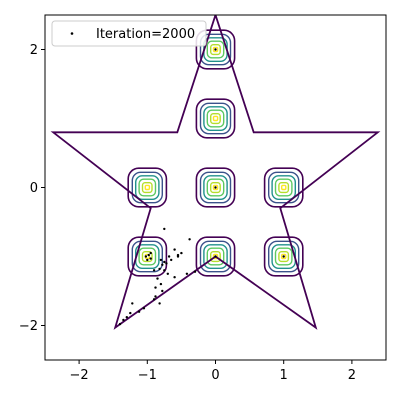 The height and width of the screenshot is (400, 400). What do you see at coordinates (284, 375) in the screenshot?
I see `x-tick-label: 1` at bounding box center [284, 375].